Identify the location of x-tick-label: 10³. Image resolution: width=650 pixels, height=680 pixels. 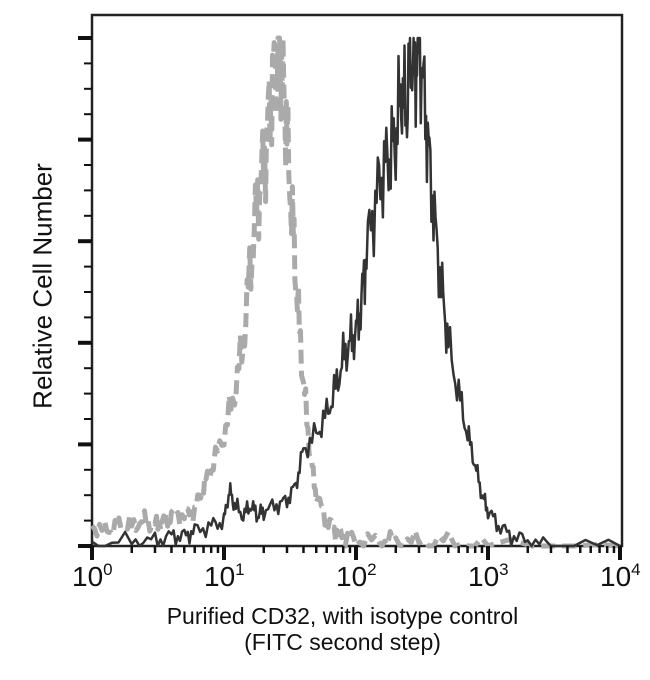
(488, 576).